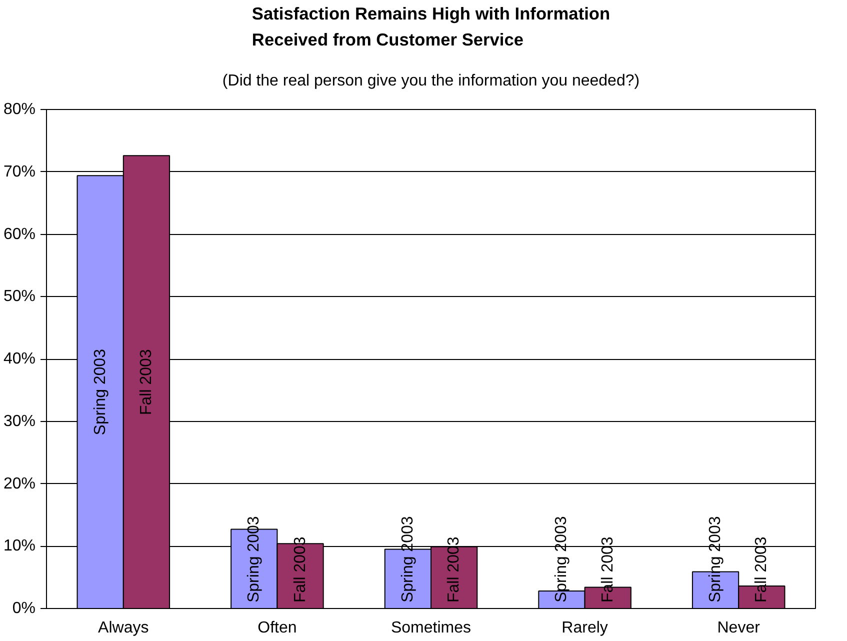  I want to click on y-tick-label: 50%, so click(19, 297).